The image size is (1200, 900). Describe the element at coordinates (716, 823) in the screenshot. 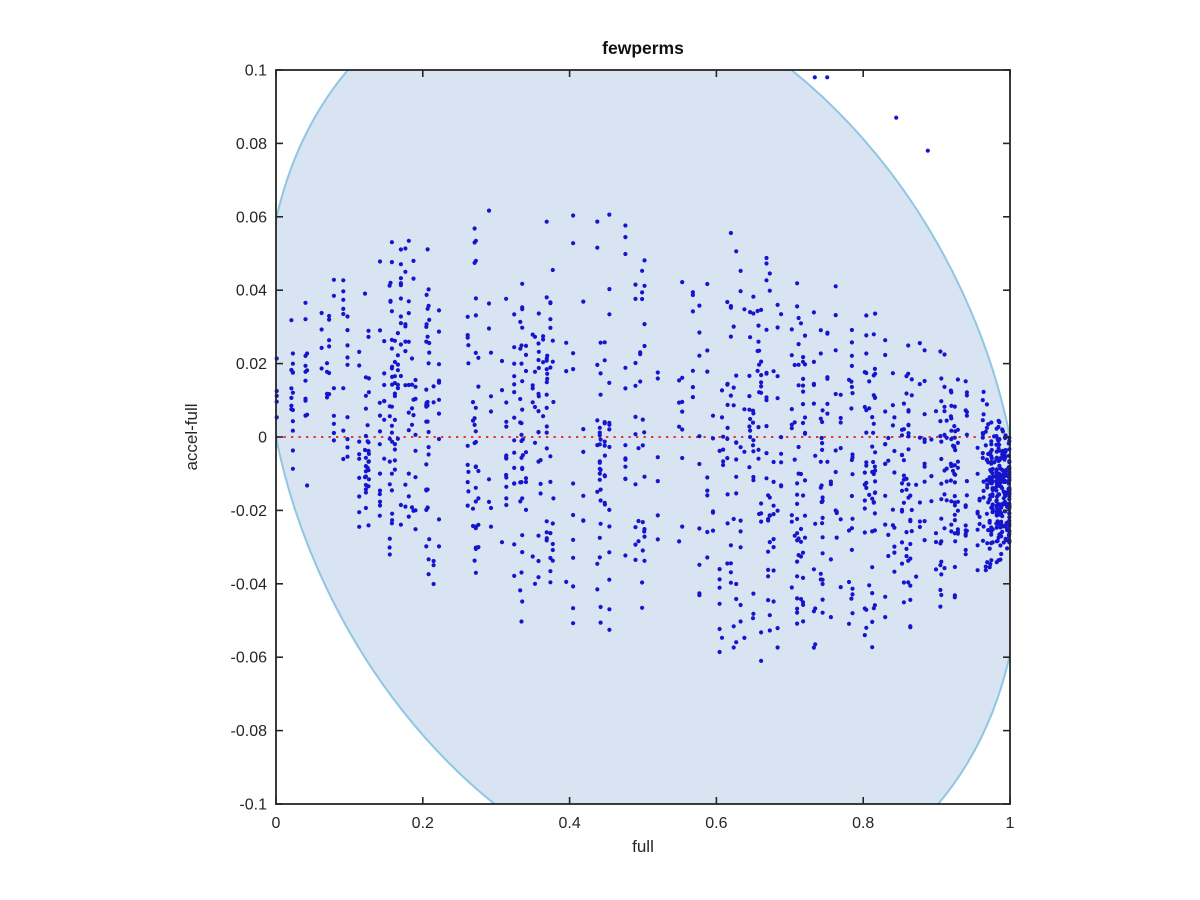

I see `x-tick-label: 0.6` at that location.